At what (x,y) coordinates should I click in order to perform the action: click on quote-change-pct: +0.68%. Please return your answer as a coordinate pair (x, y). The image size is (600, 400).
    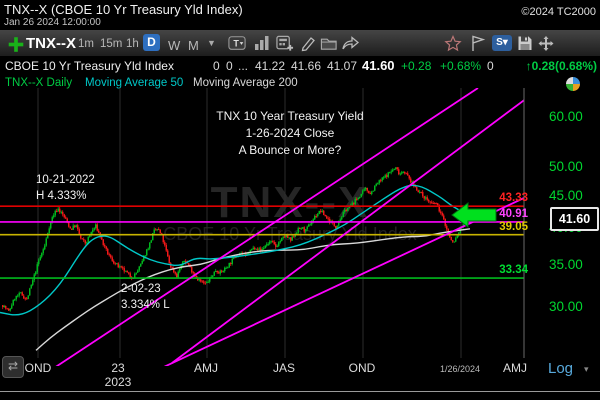
    Looking at the image, I should click on (461, 66).